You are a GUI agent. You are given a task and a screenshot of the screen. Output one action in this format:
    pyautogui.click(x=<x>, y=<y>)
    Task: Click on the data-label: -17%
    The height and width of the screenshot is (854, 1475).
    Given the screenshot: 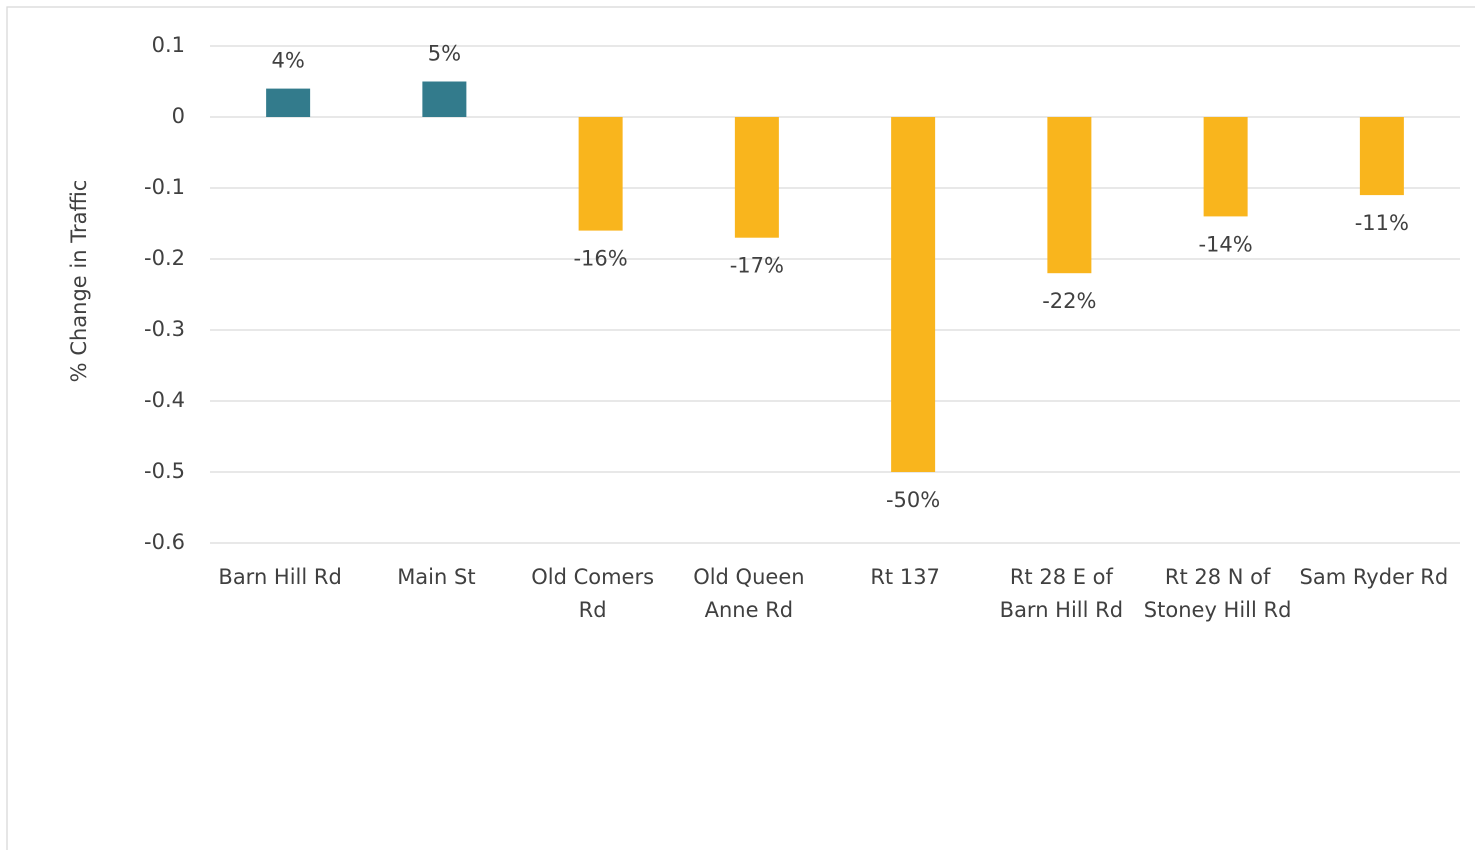 What is the action you would take?
    pyautogui.click(x=757, y=266)
    